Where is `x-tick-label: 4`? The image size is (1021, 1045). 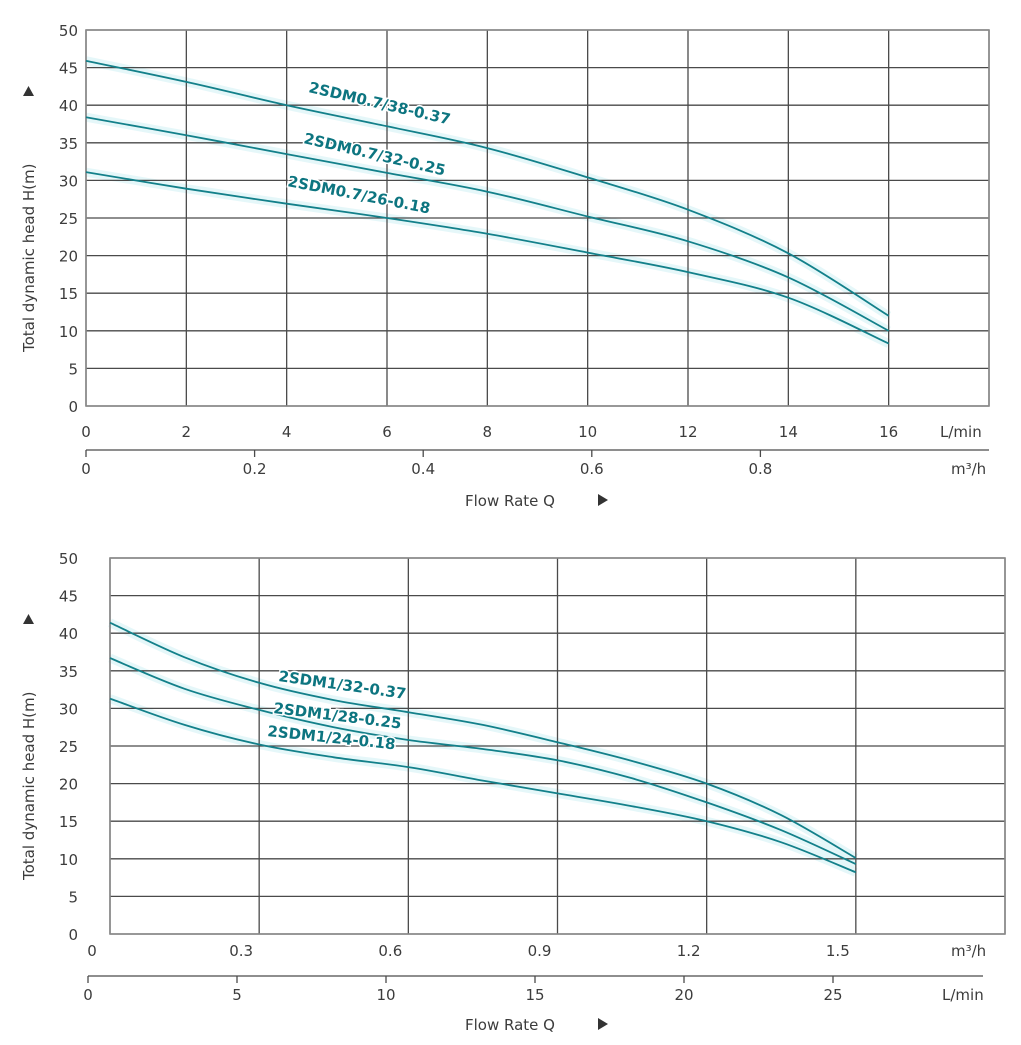
x-tick-label: 4 is located at coordinates (287, 432).